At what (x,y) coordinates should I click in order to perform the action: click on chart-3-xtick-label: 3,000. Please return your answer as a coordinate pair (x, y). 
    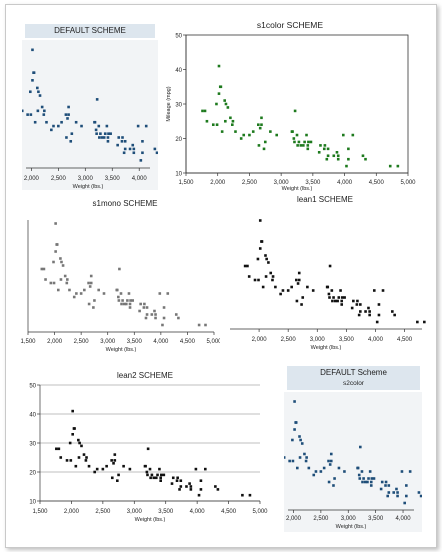
    Looking at the image, I should click on (108, 342).